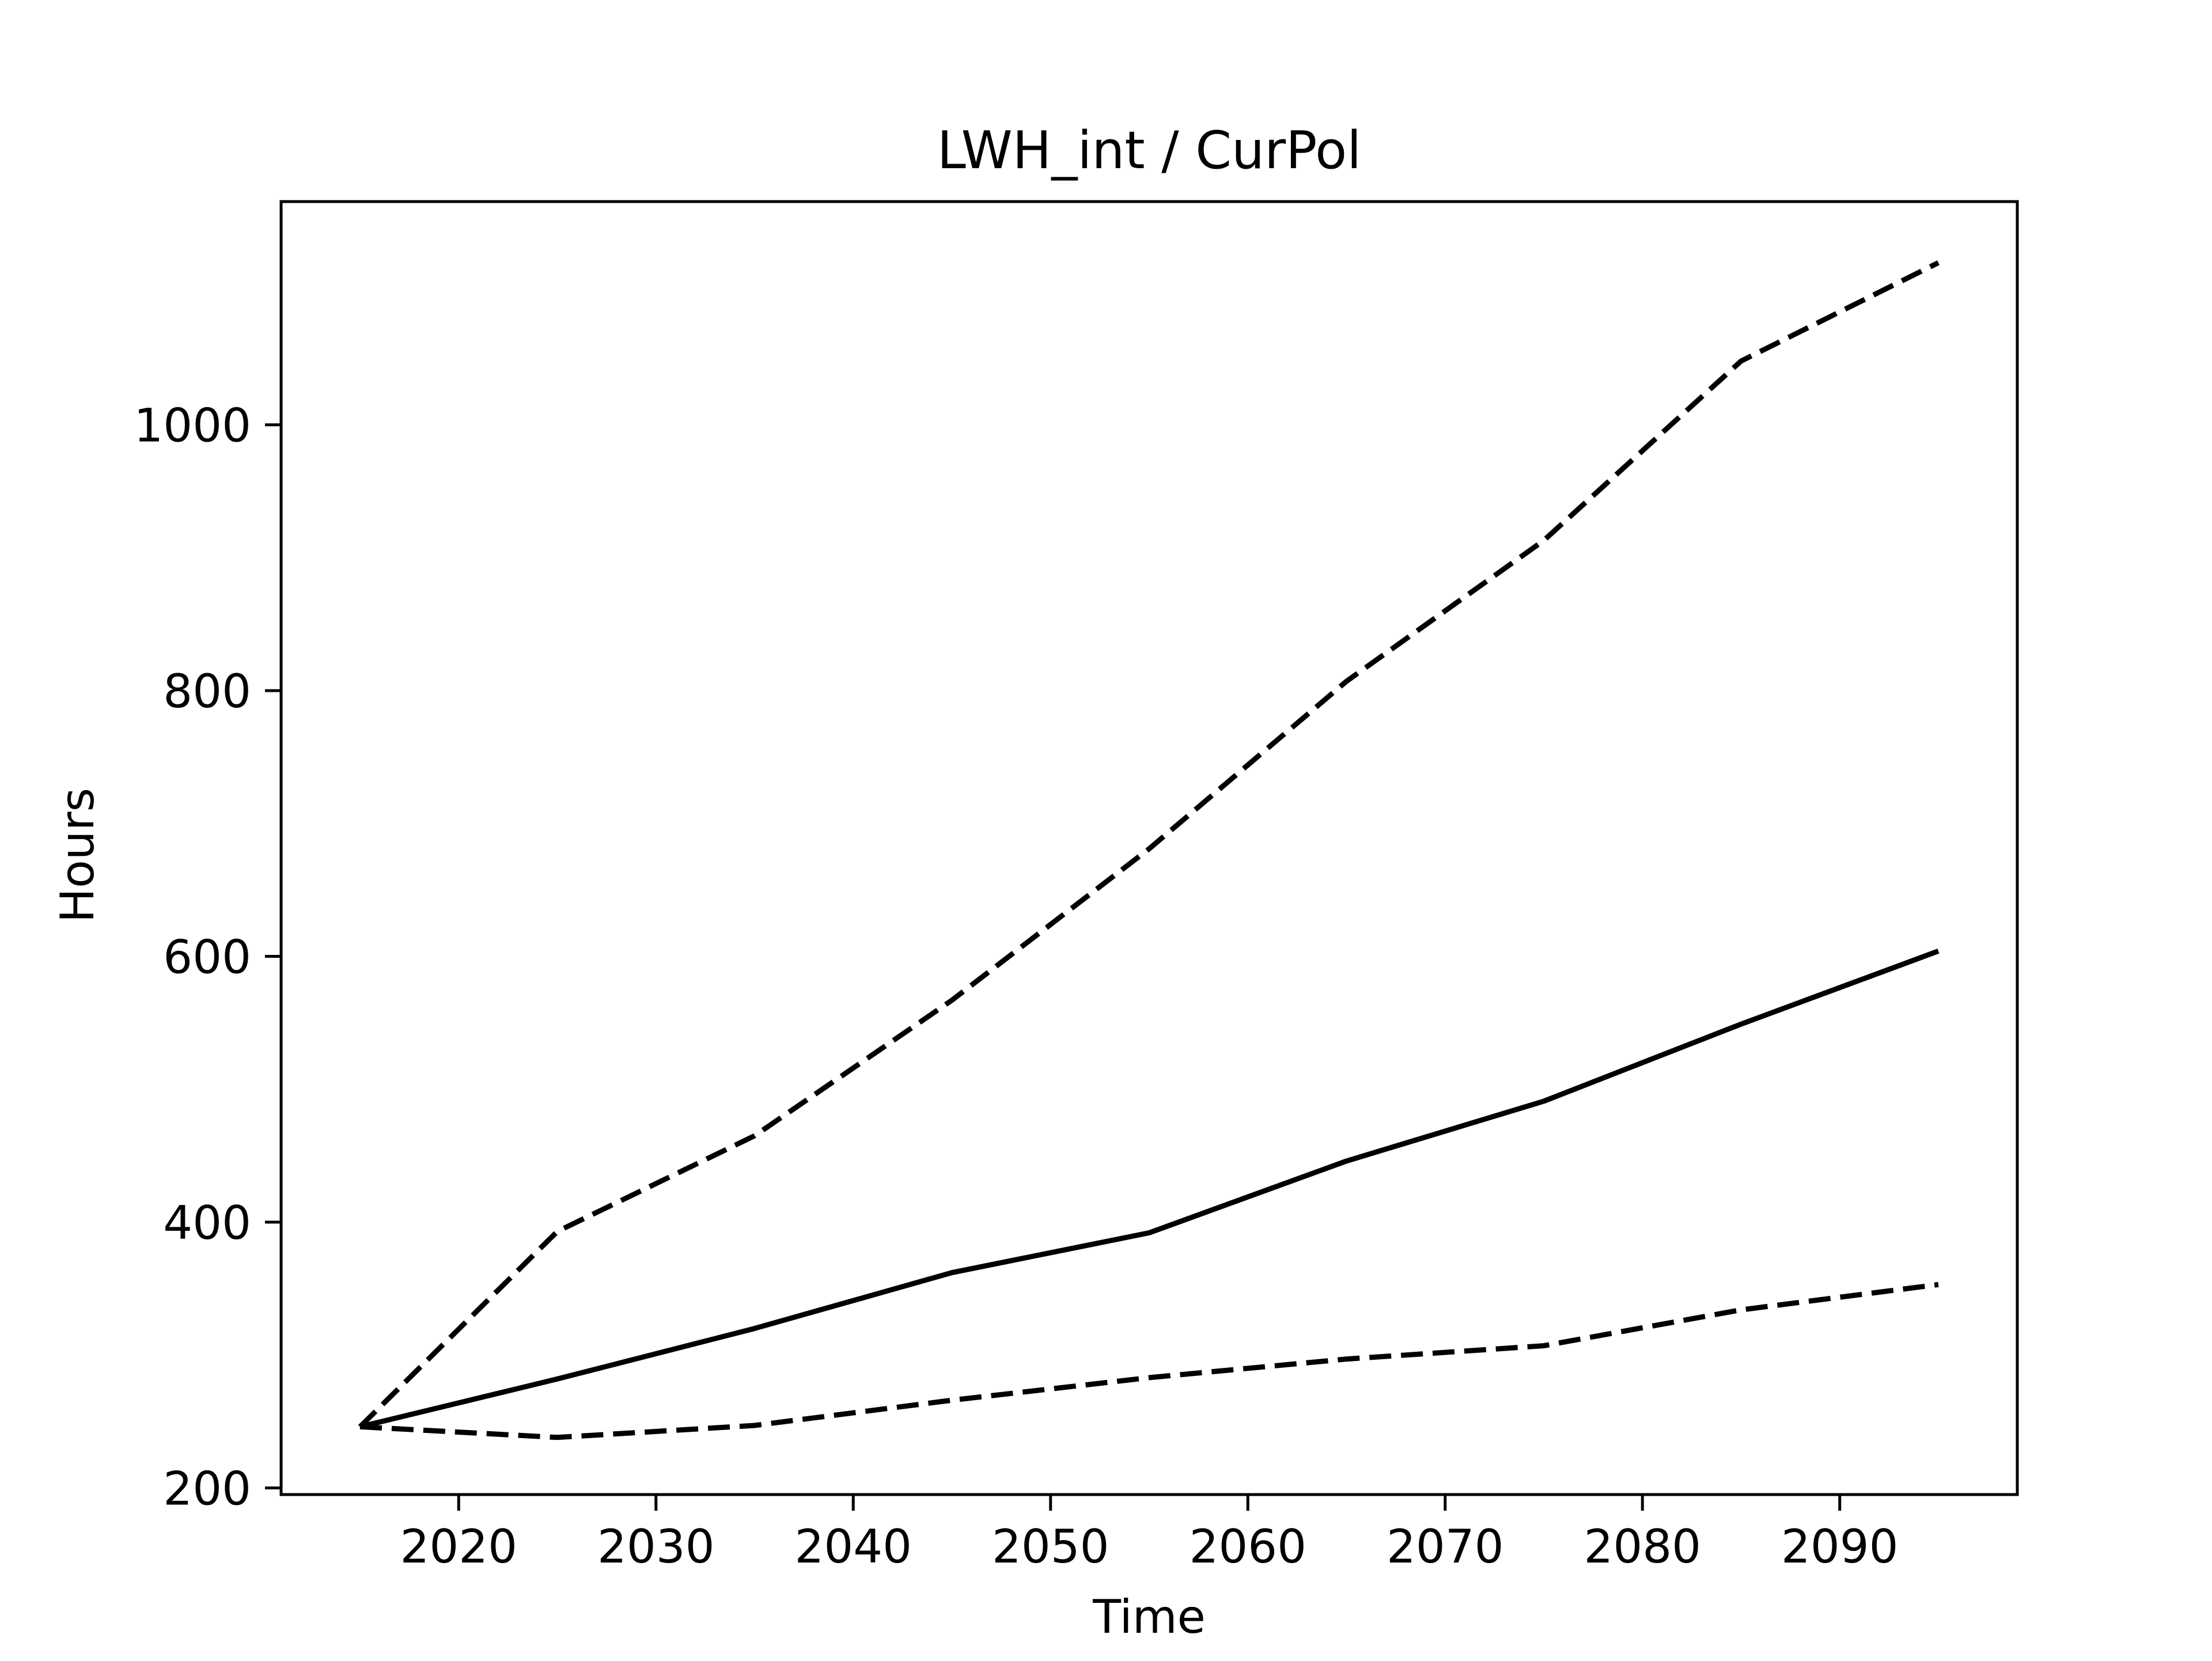 The image size is (2212, 1661). Describe the element at coordinates (192, 426) in the screenshot. I see `y-tick-label: 1000` at that location.